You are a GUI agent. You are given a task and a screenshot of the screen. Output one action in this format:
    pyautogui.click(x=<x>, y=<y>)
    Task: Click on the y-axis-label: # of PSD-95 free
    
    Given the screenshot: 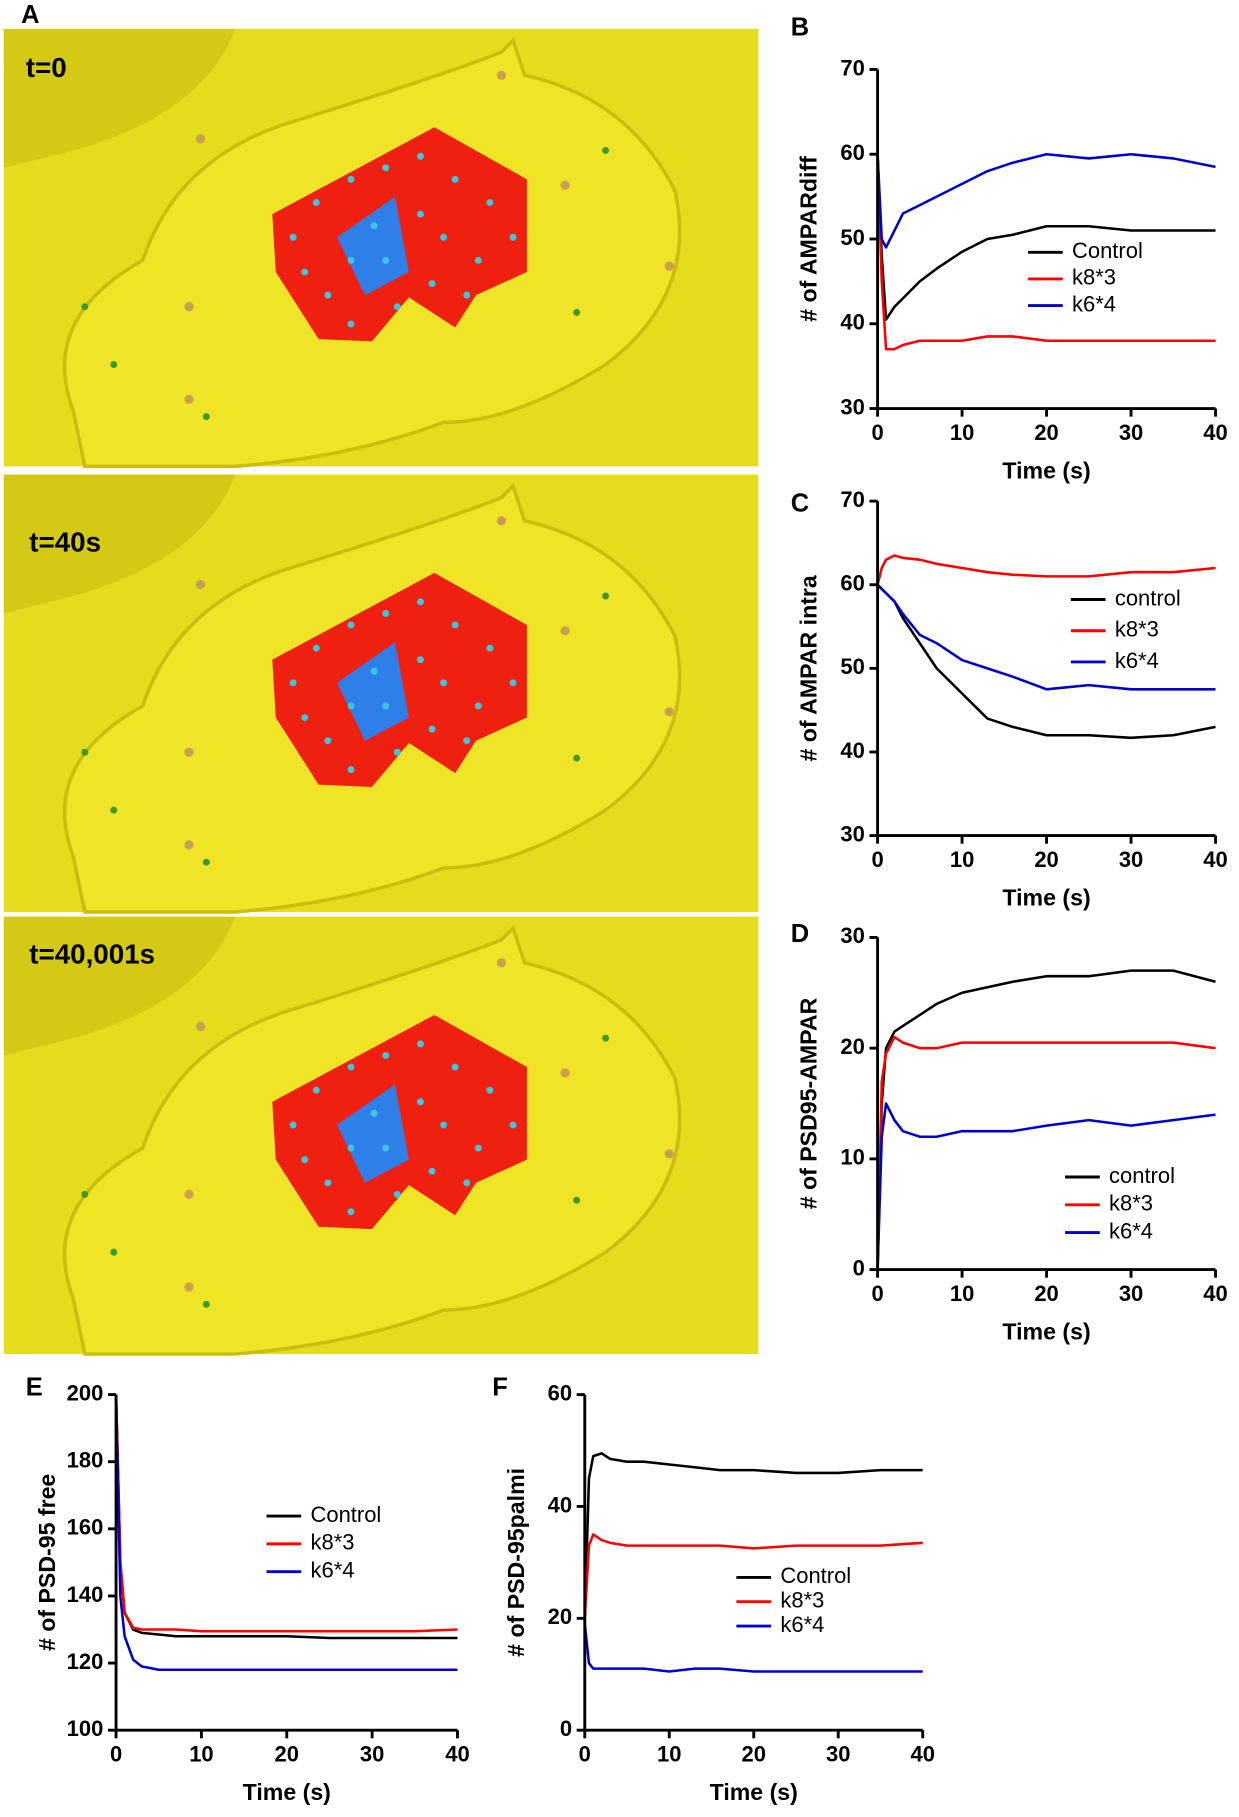 What is the action you would take?
    pyautogui.click(x=47, y=1562)
    